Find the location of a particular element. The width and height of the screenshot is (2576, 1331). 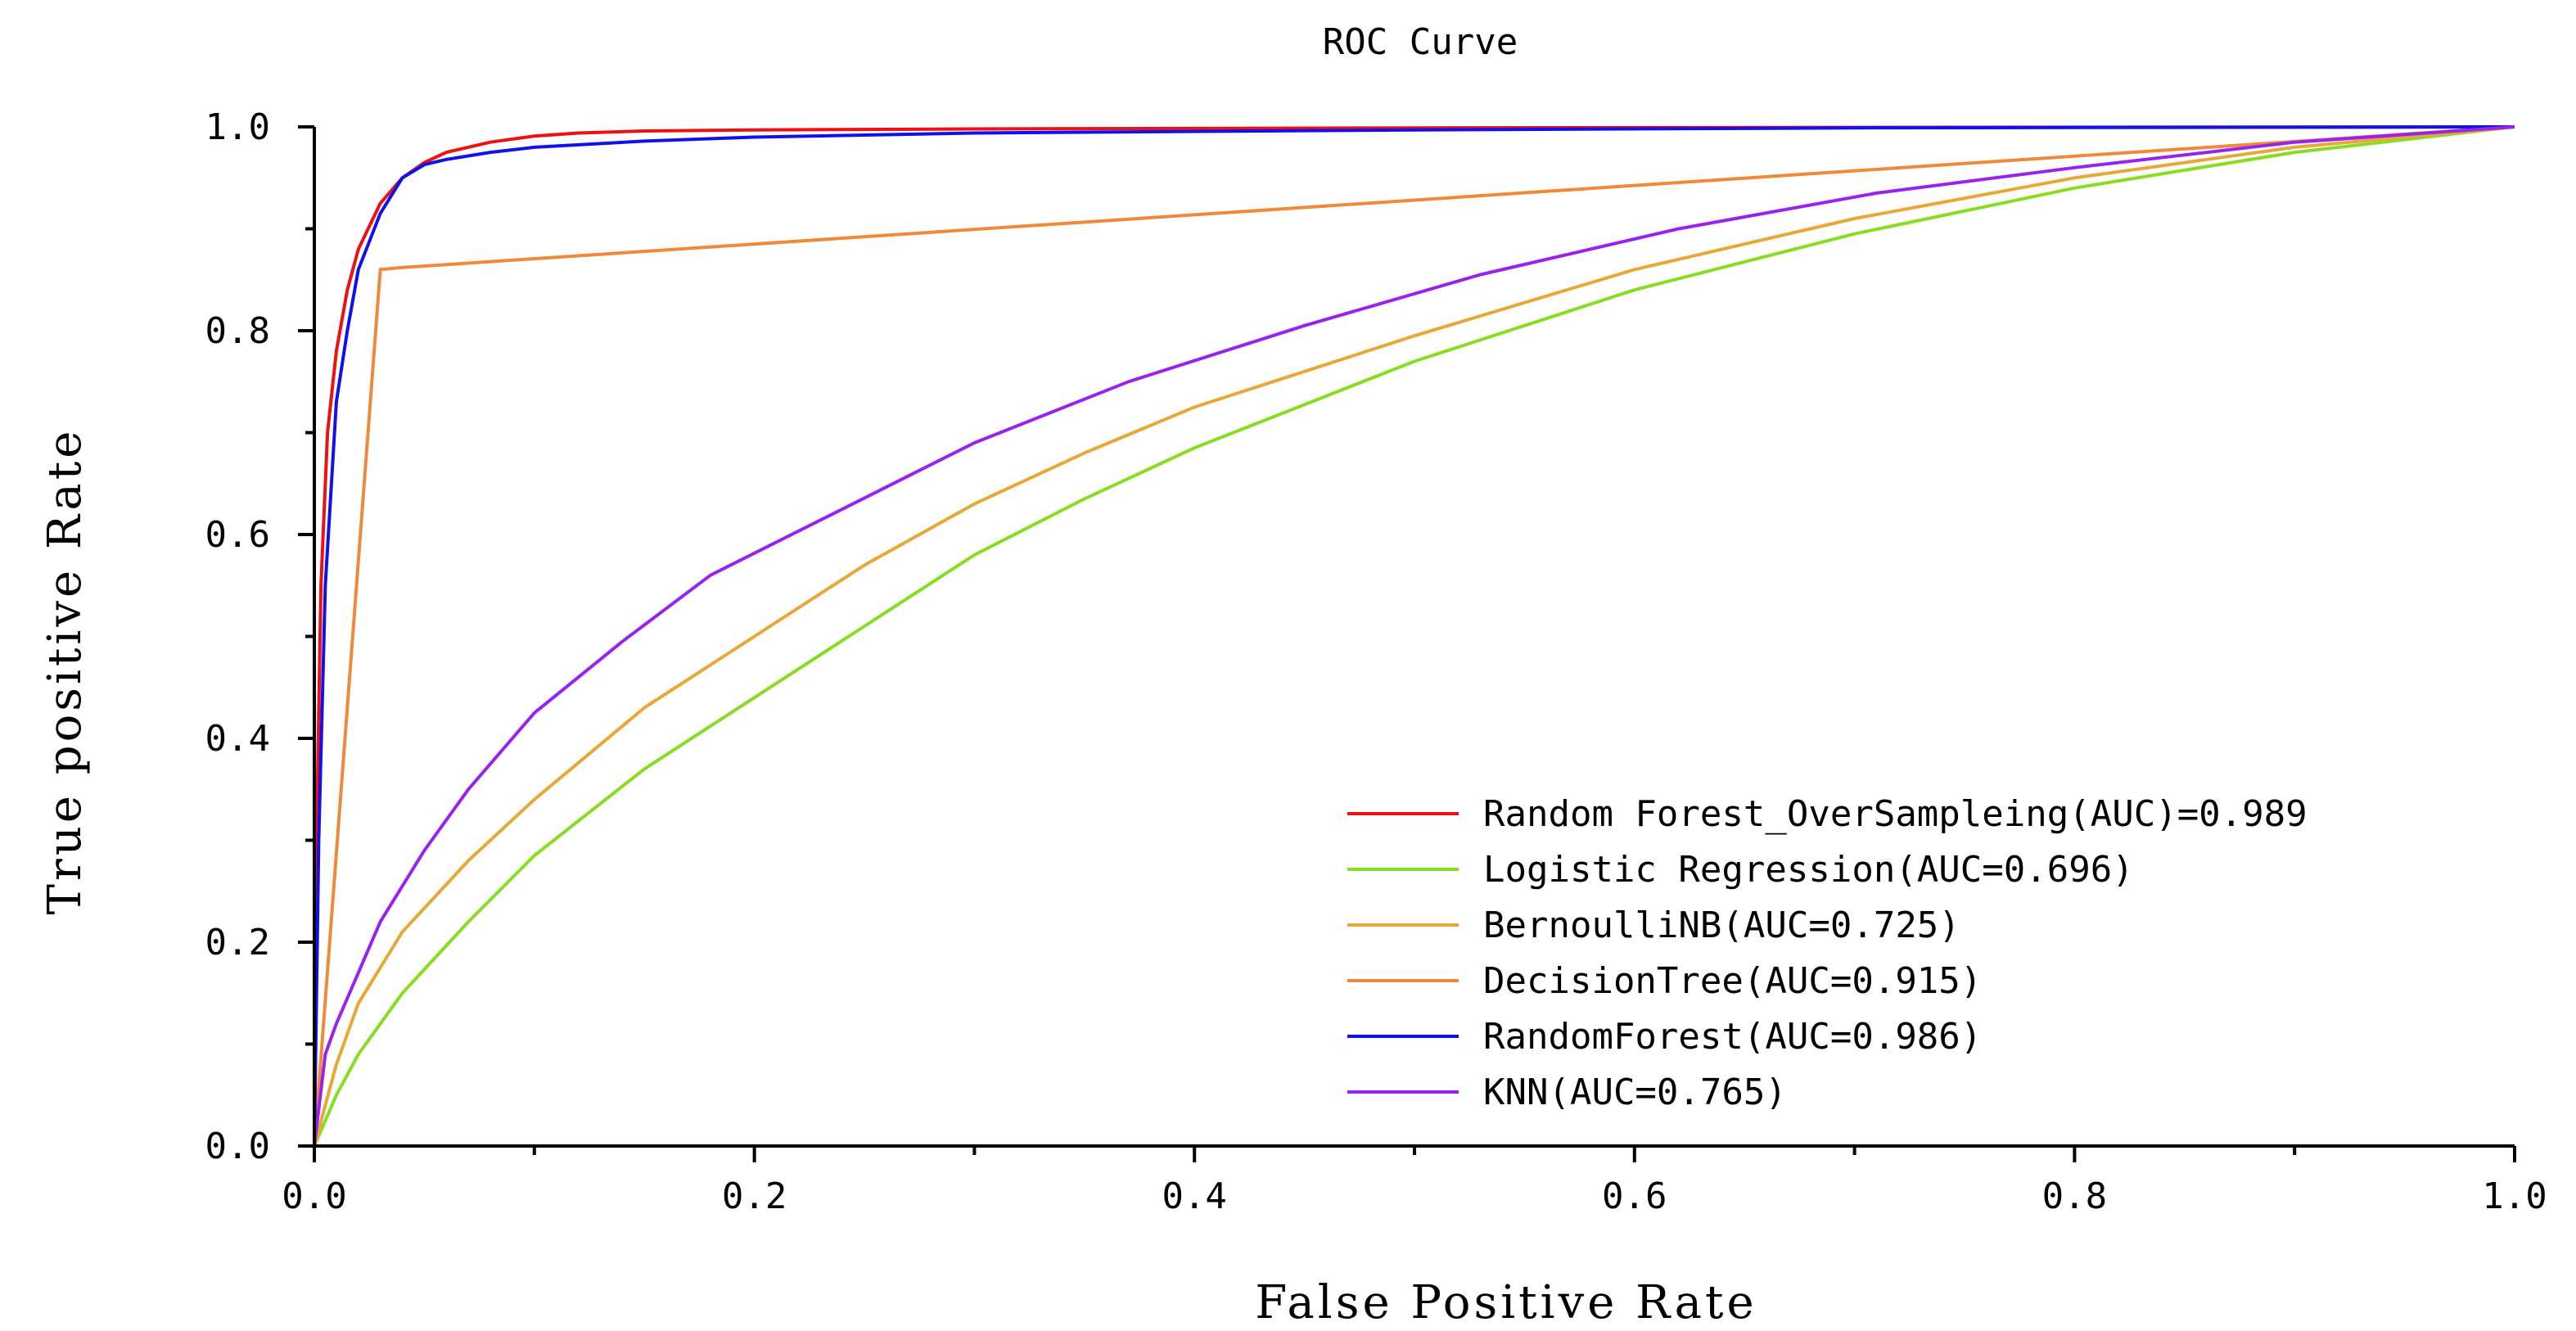

legend-label-4: RandomForest(AUC=0.986) is located at coordinates (1732, 1037).